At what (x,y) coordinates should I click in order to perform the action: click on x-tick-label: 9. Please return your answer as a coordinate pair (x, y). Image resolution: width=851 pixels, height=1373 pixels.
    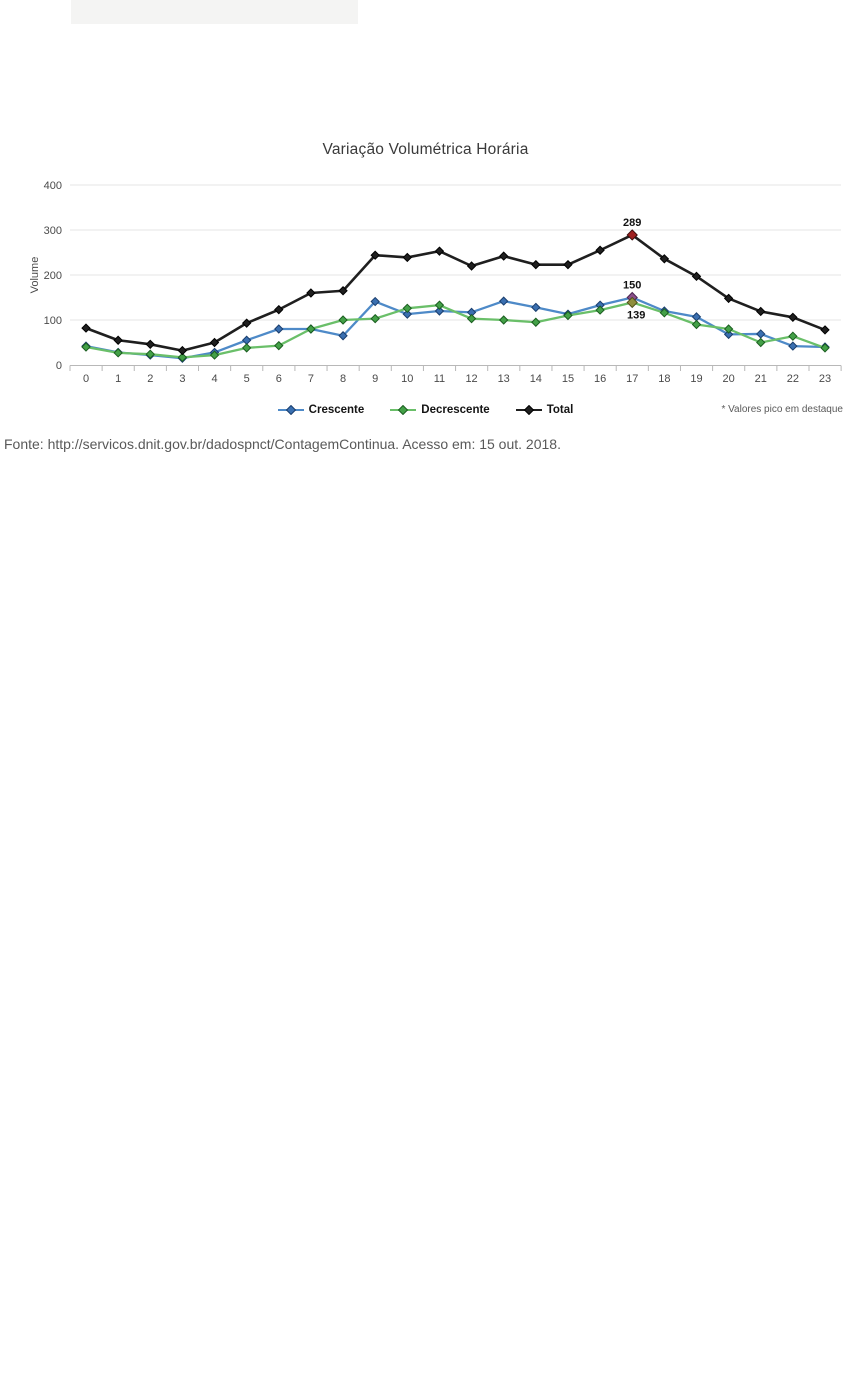
    Looking at the image, I should click on (375, 379).